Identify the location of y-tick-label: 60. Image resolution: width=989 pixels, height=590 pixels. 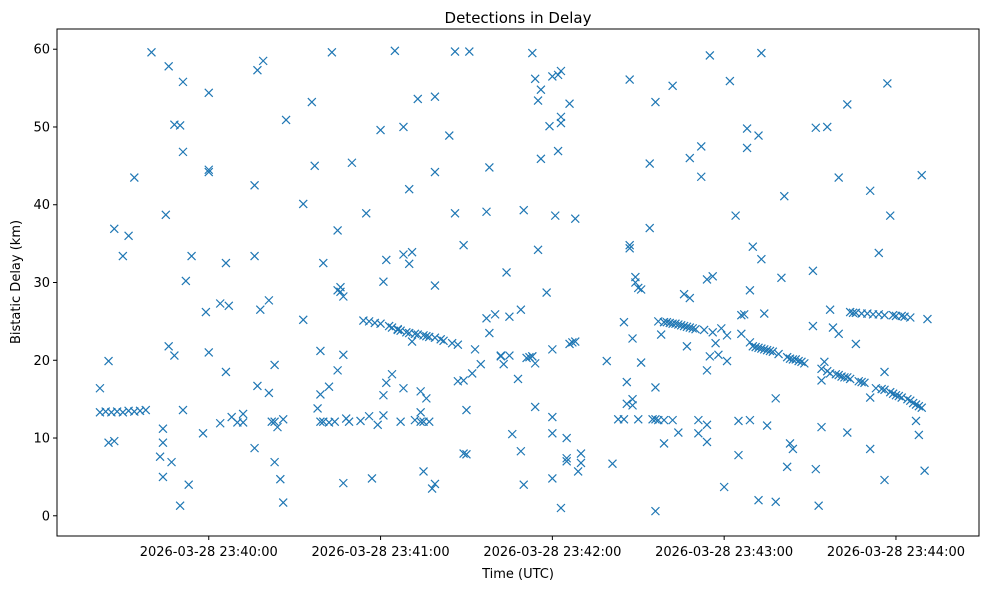
(41, 50).